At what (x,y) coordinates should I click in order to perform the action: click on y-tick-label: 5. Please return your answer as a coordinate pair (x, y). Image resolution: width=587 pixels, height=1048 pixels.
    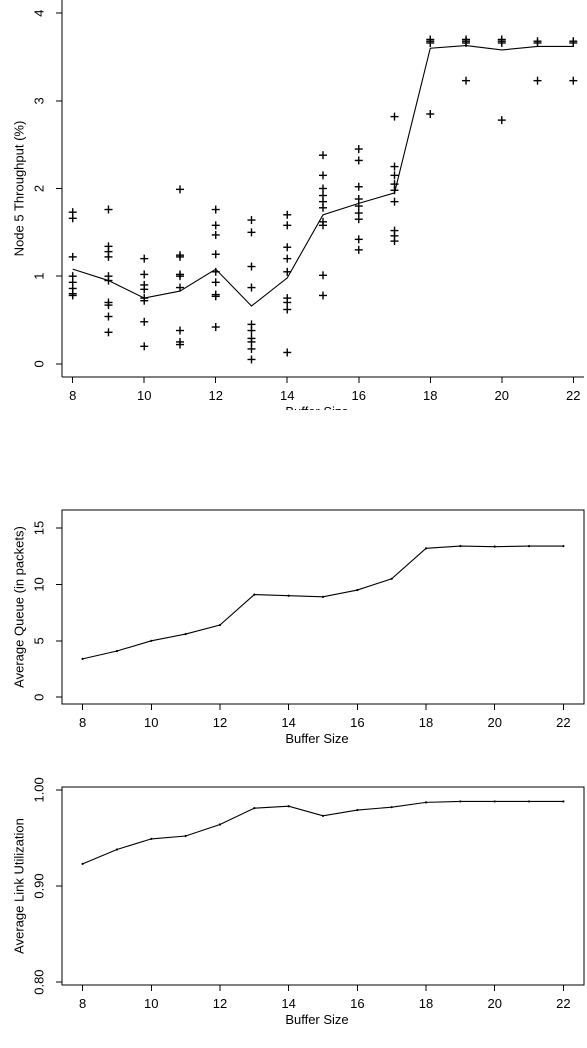
    Looking at the image, I should click on (38, 640).